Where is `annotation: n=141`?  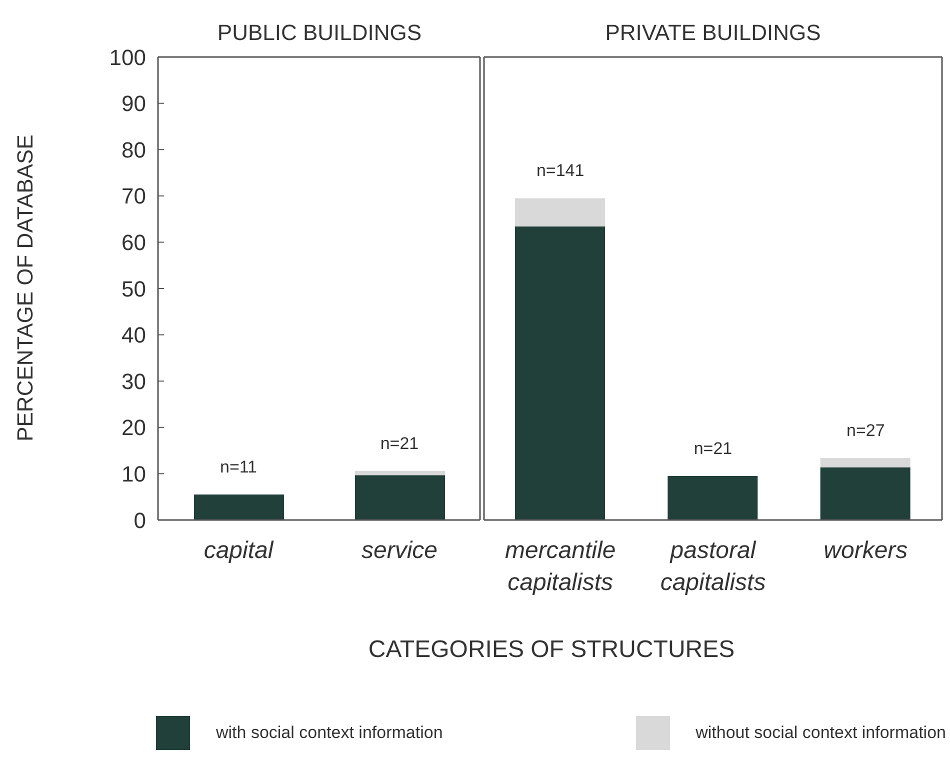 annotation: n=141 is located at coordinates (560, 170).